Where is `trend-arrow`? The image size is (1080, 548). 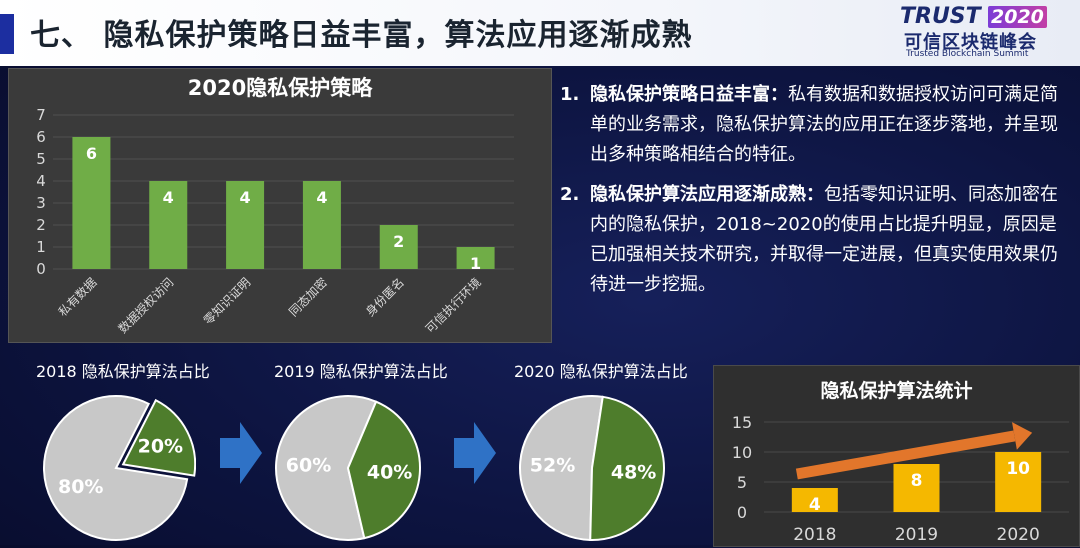 trend-arrow is located at coordinates (905, 455).